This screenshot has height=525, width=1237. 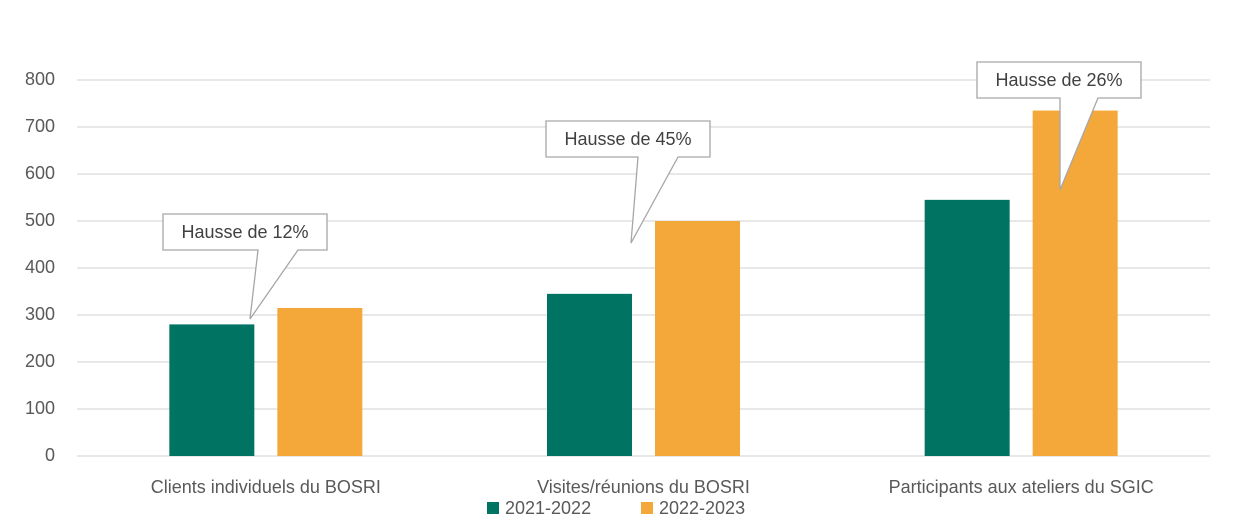 I want to click on callout-label: Hausse de 12%, so click(x=244, y=232).